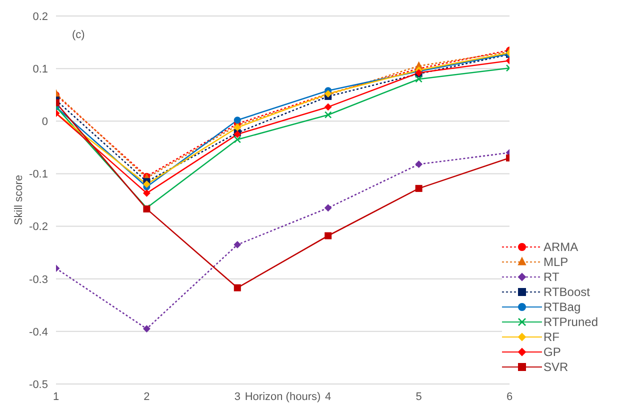  Describe the element at coordinates (38, 384) in the screenshot. I see `y-tick-label: -0.5` at that location.